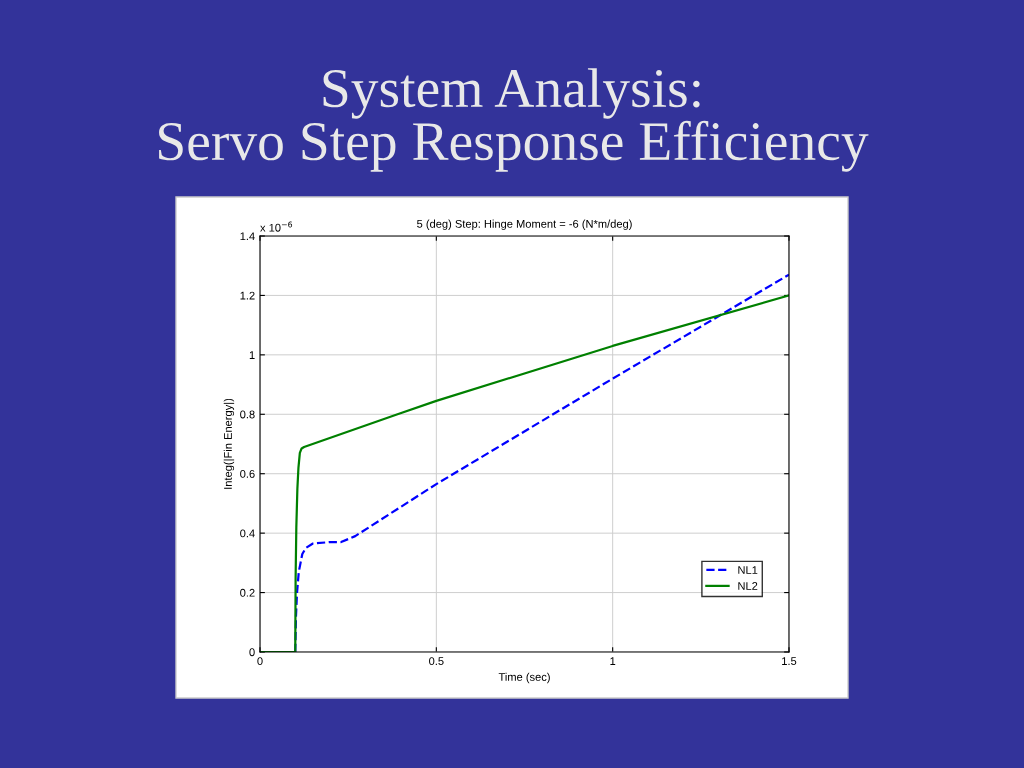  Describe the element at coordinates (260, 661) in the screenshot. I see `x-tick-label: 0` at that location.